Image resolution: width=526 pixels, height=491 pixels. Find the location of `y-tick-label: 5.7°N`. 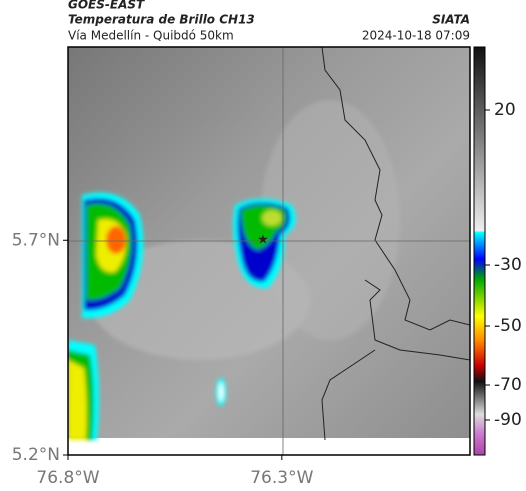

y-tick-label: 5.7°N is located at coordinates (36, 240).